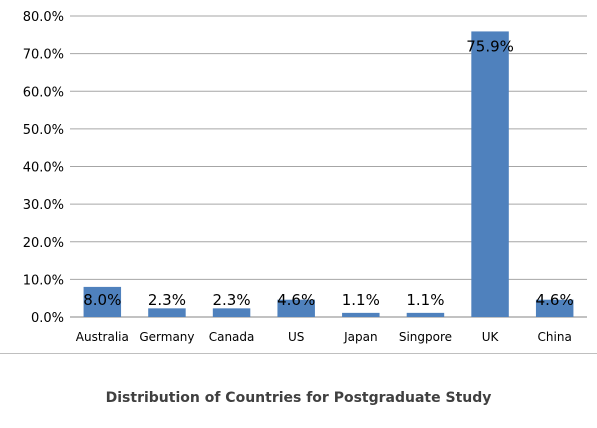  I want to click on x-tick-label: US, so click(296, 337).